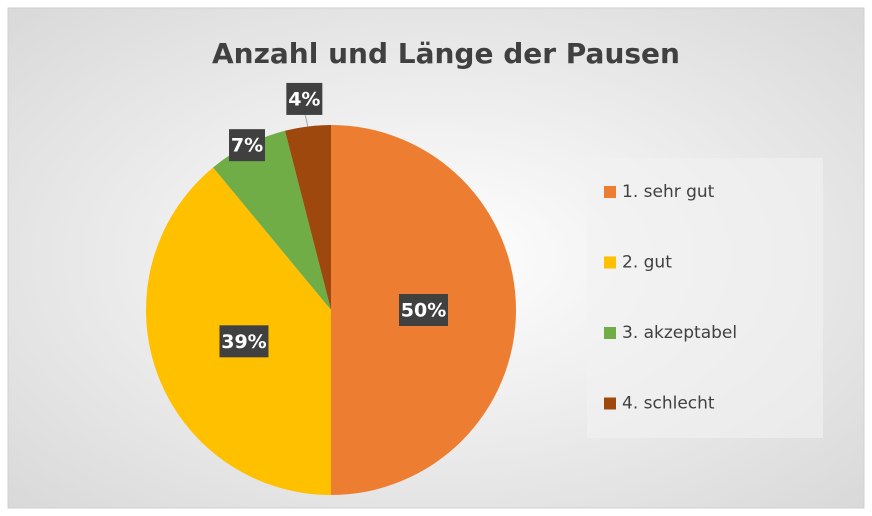  I want to click on legend-label: 1. sehr gut, so click(668, 192).